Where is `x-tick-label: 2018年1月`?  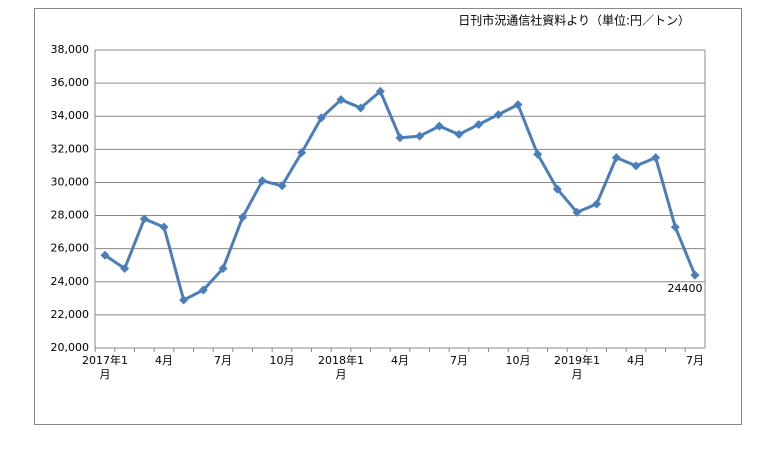 x-tick-label: 2018年1月 is located at coordinates (341, 367).